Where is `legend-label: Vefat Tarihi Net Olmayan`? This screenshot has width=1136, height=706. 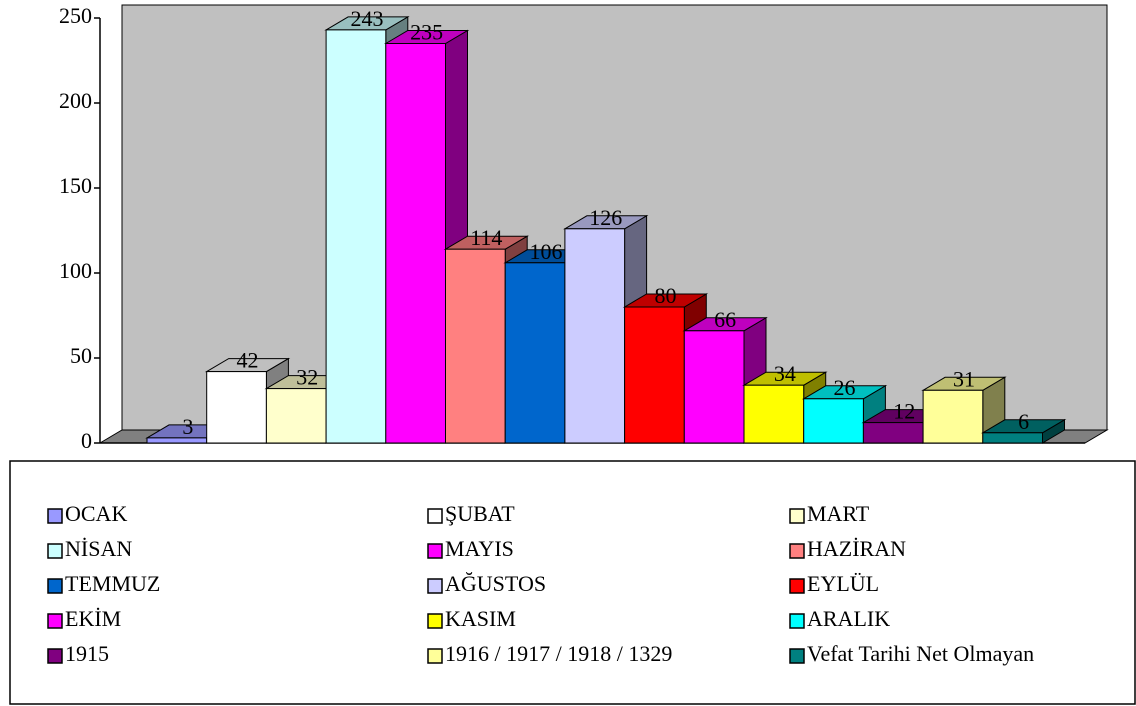 legend-label: Vefat Tarihi Net Olmayan is located at coordinates (920, 653).